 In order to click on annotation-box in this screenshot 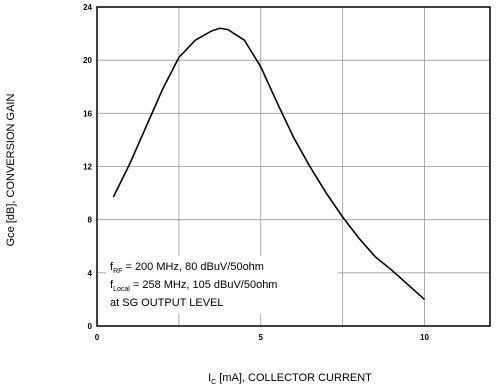, I will do `click(222, 285)`.